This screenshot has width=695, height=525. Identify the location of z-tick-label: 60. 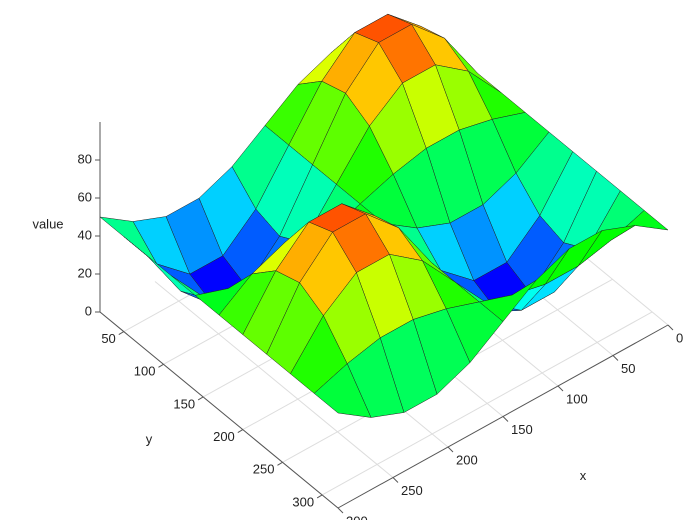
(85, 196).